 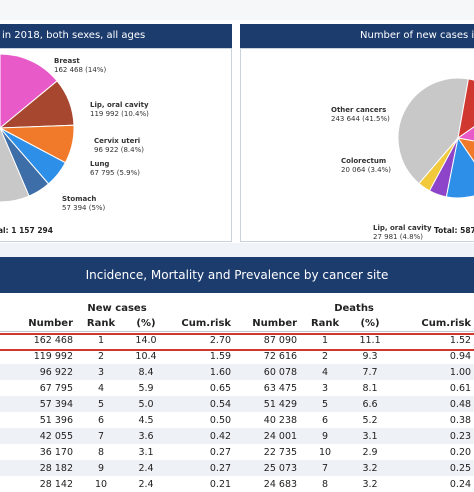 I want to click on table-cell: 0.21, so click(x=220, y=484).